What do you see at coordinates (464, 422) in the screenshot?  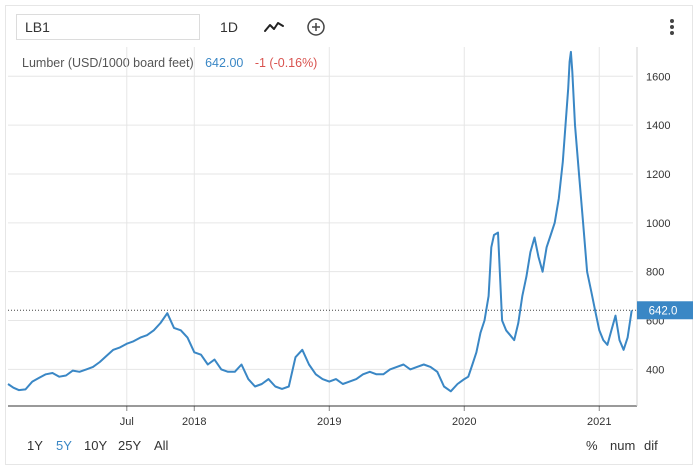 I see `x-tick-label: 2020` at bounding box center [464, 422].